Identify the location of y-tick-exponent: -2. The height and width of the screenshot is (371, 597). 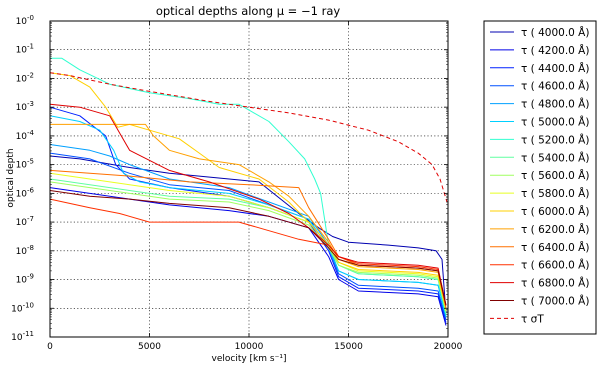
(30, 75).